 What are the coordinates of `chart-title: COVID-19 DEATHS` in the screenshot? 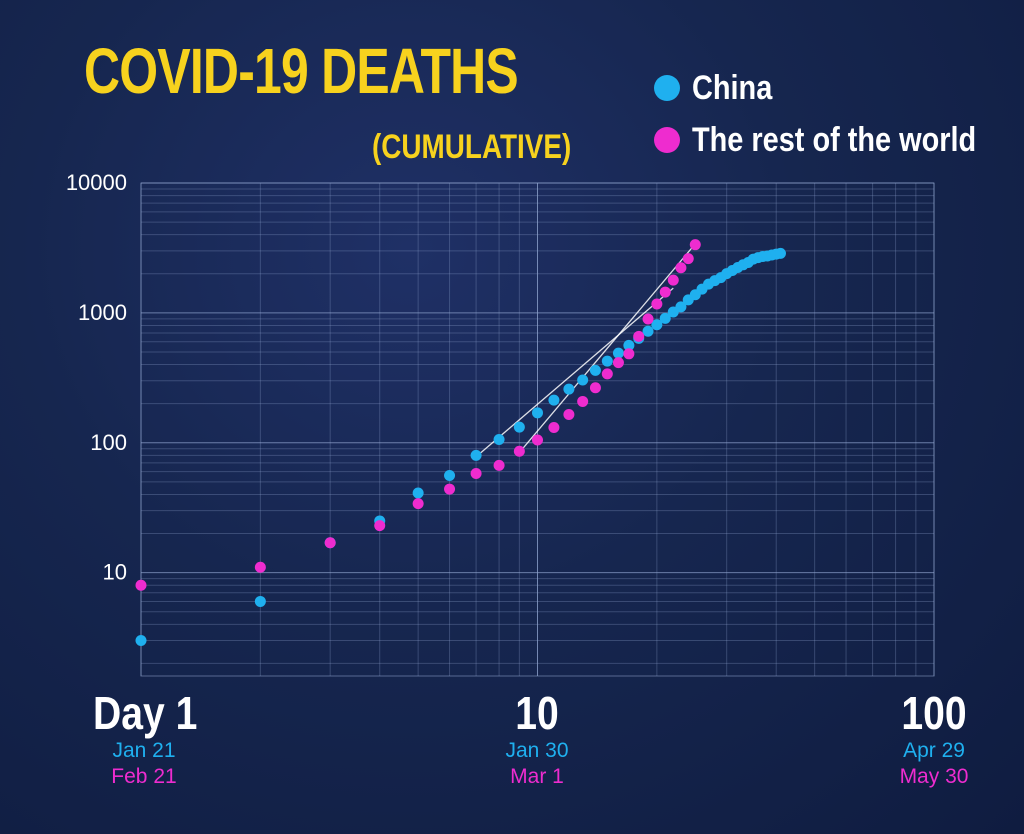 It's located at (301, 71).